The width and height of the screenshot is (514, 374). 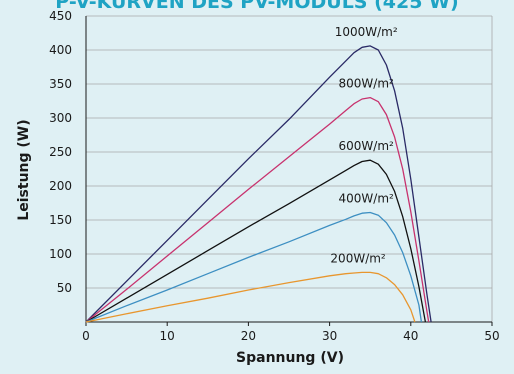 I want to click on y-tick-label: 250, so click(x=60, y=152).